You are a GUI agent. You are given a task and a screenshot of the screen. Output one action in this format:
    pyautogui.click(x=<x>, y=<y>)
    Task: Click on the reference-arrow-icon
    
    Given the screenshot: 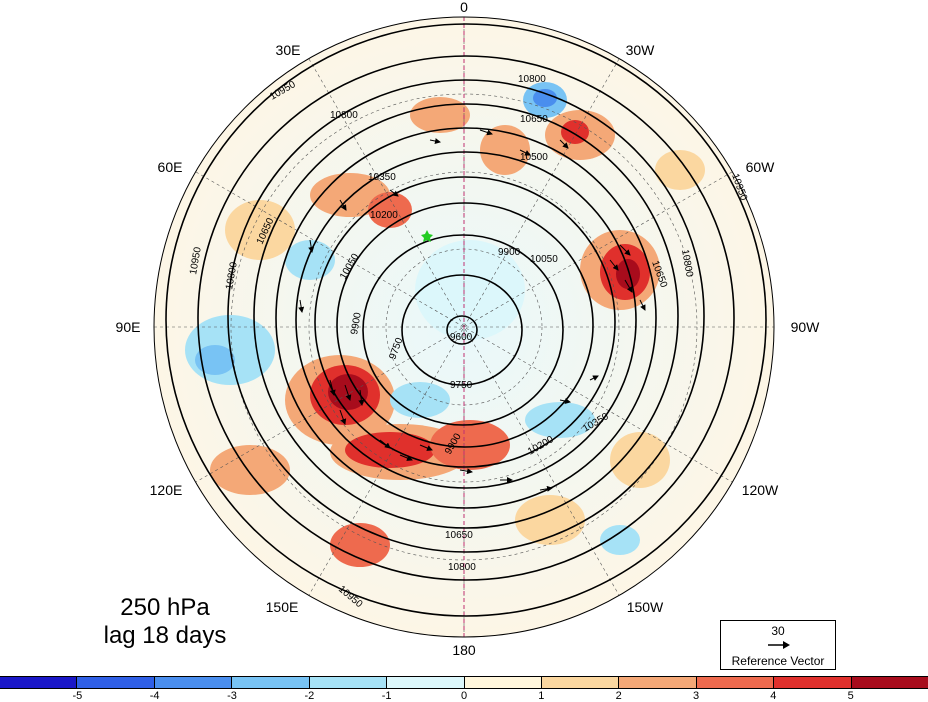 What is the action you would take?
    pyautogui.click(x=779, y=645)
    